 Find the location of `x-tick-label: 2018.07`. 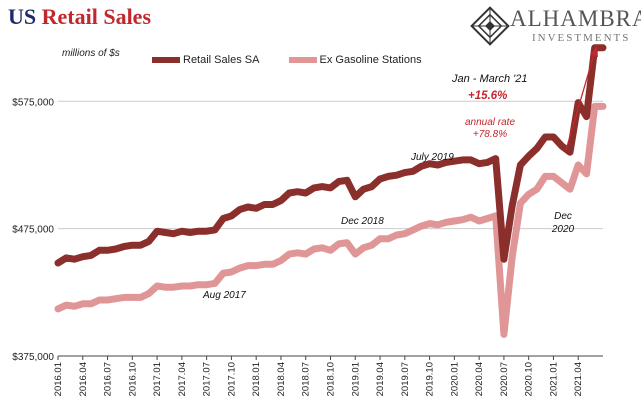

x-tick-label: 2018.07 is located at coordinates (306, 379).